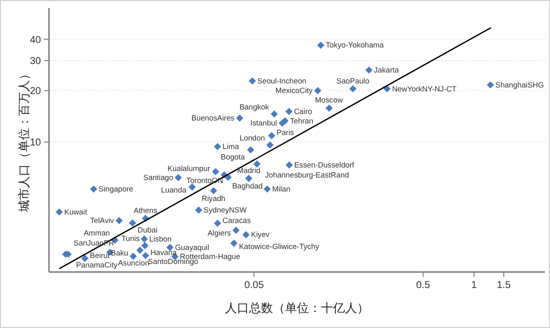  What do you see at coordinates (504, 285) in the screenshot?
I see `x-tick-label: 1.5` at bounding box center [504, 285].